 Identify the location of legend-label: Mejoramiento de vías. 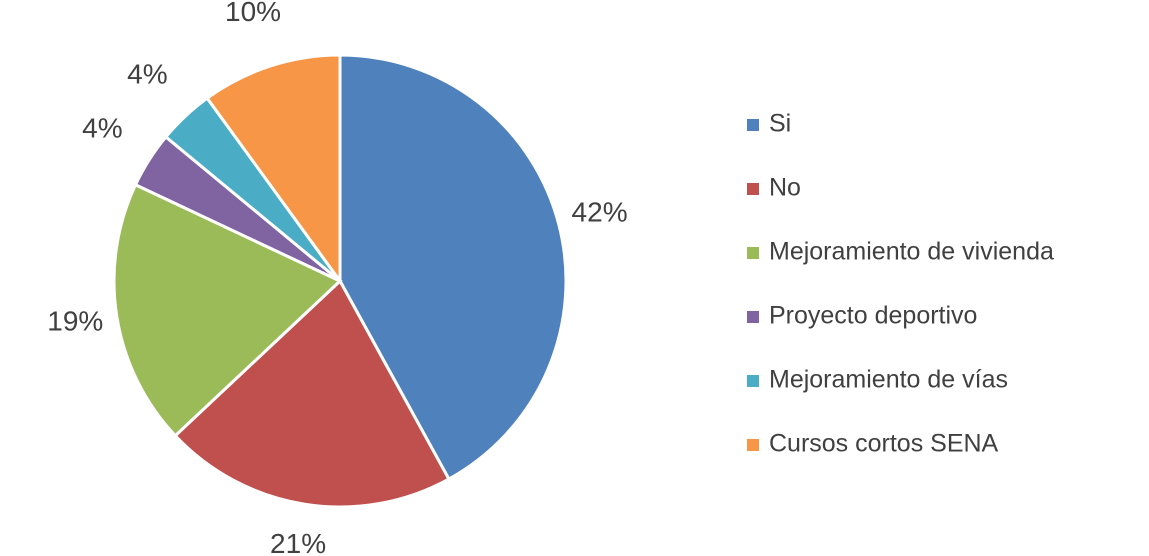
(888, 380).